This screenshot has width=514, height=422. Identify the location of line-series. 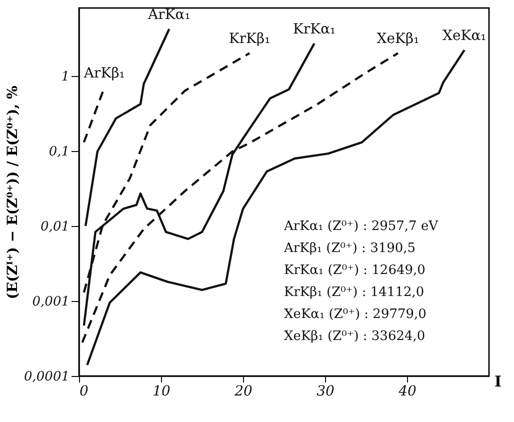
(127, 127).